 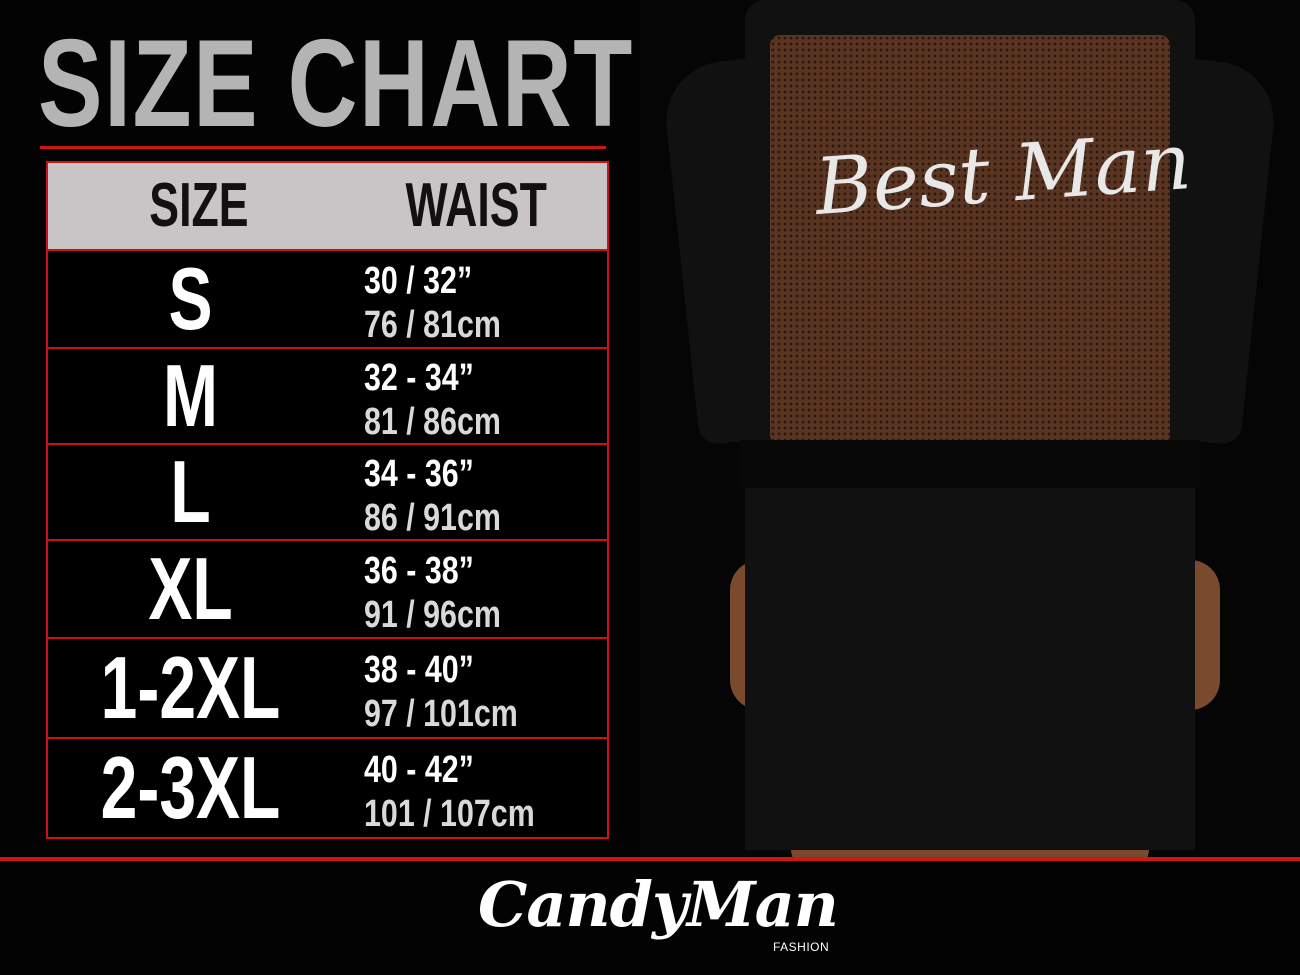 What do you see at coordinates (327, 300) in the screenshot?
I see `table-row: S 30 / 32” 76 / 81cm` at bounding box center [327, 300].